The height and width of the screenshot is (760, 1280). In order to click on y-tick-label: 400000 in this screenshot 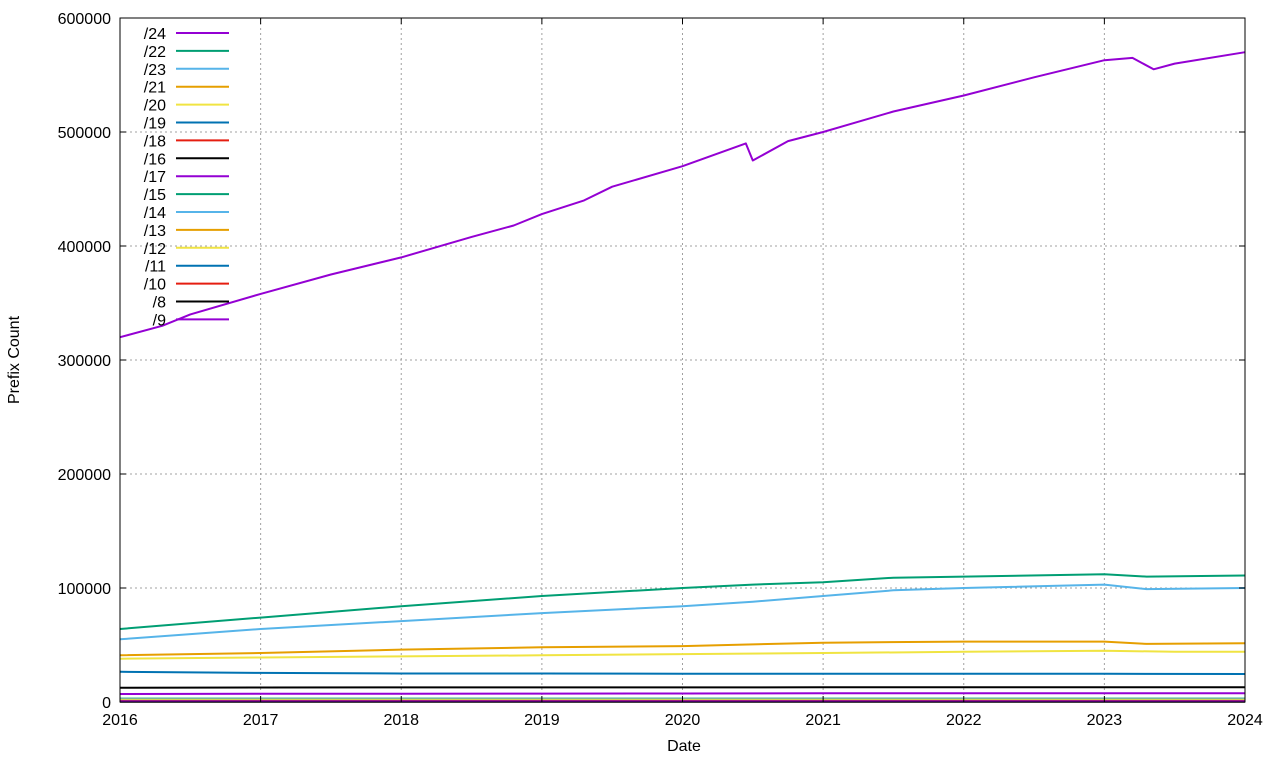, I will do `click(84, 247)`.